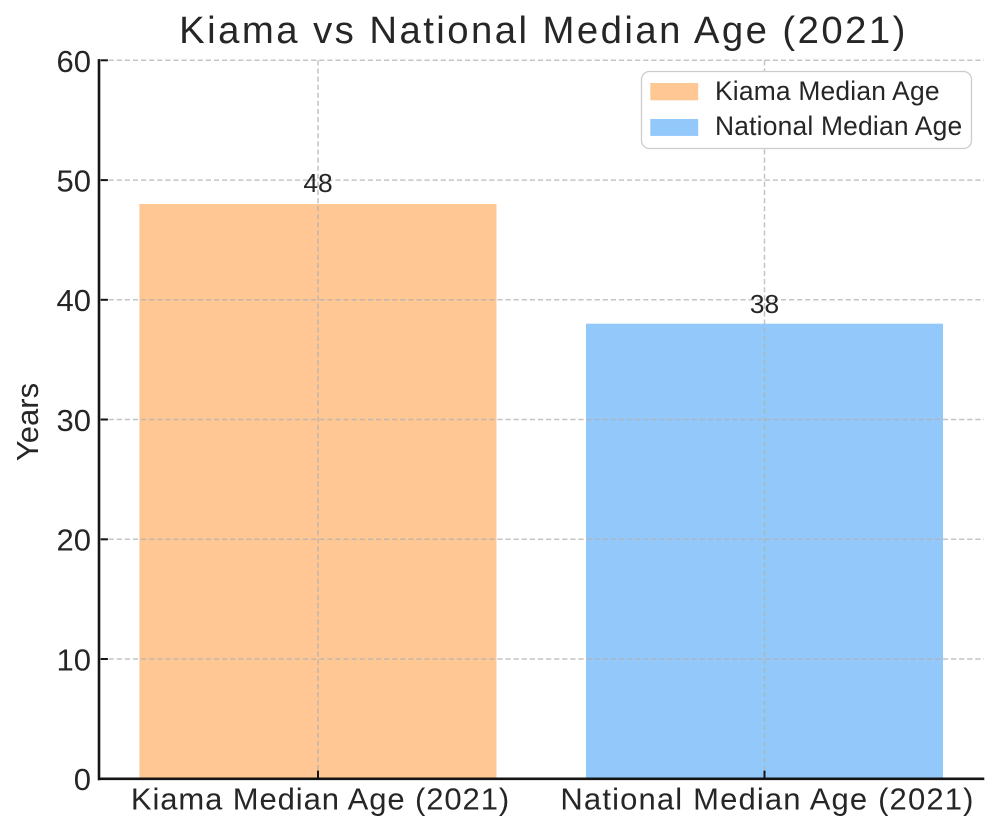 This screenshot has width=1000, height=833. What do you see at coordinates (320, 799) in the screenshot?
I see `svg-text: Kiama Median Age (2021)` at bounding box center [320, 799].